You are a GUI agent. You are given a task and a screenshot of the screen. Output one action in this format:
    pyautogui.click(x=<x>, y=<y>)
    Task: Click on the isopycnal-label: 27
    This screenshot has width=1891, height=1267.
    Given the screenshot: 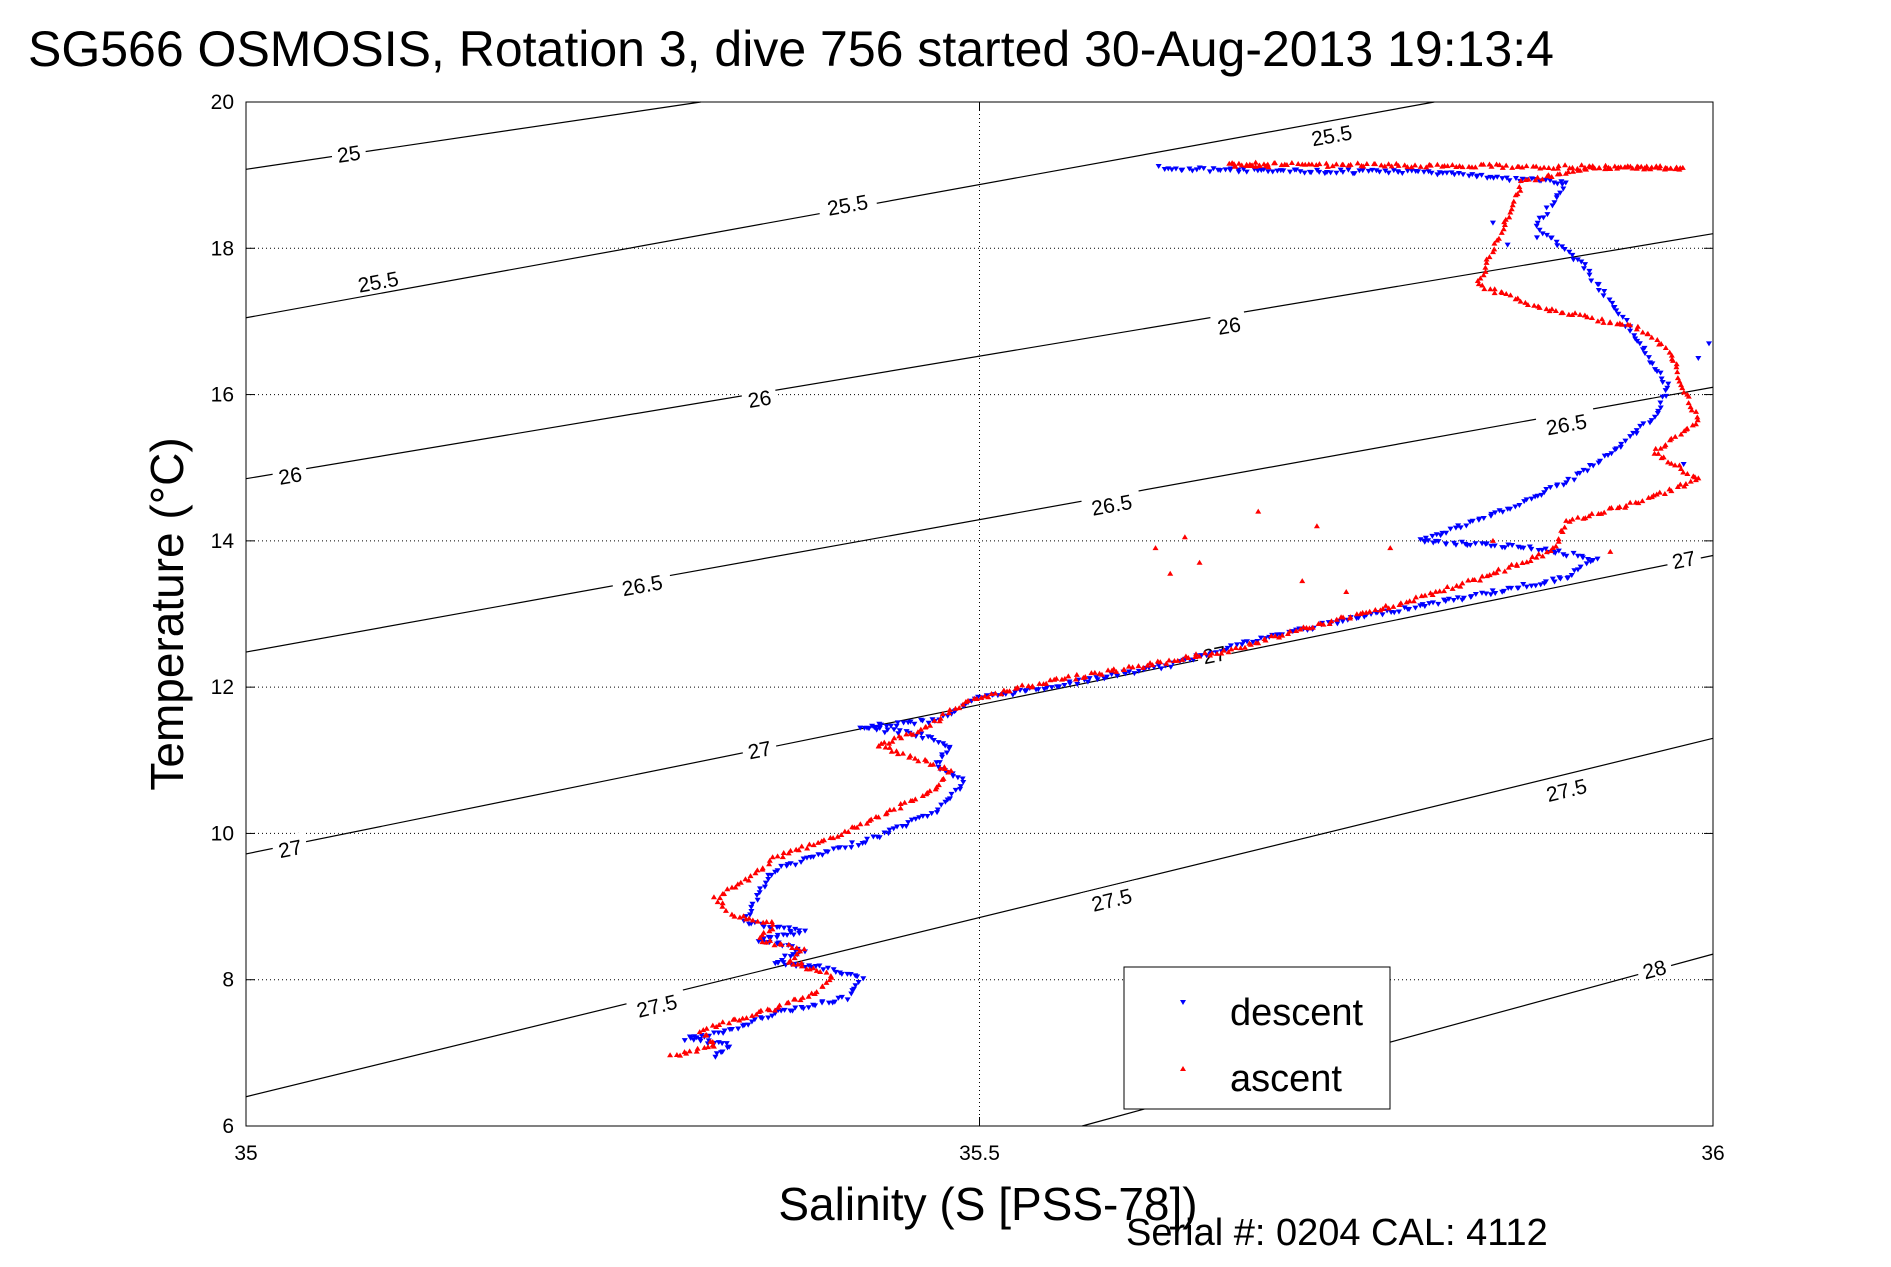 What is the action you would take?
    pyautogui.click(x=759, y=750)
    